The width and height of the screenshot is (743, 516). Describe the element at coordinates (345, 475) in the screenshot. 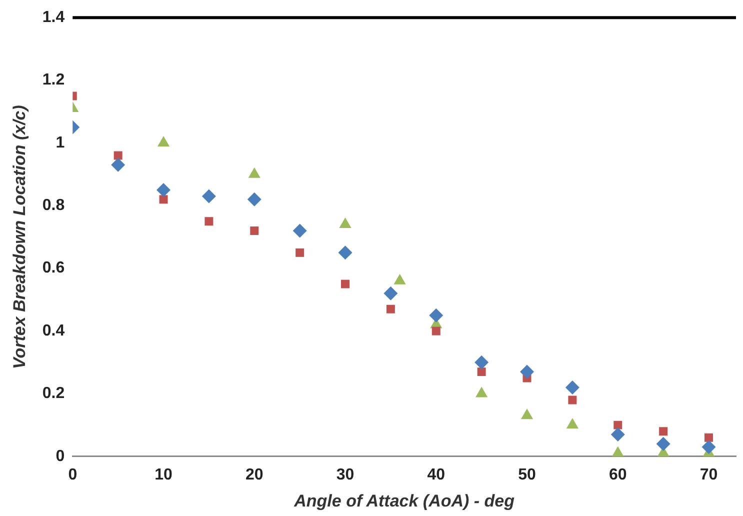

I see `x-tick-label: 30` at that location.